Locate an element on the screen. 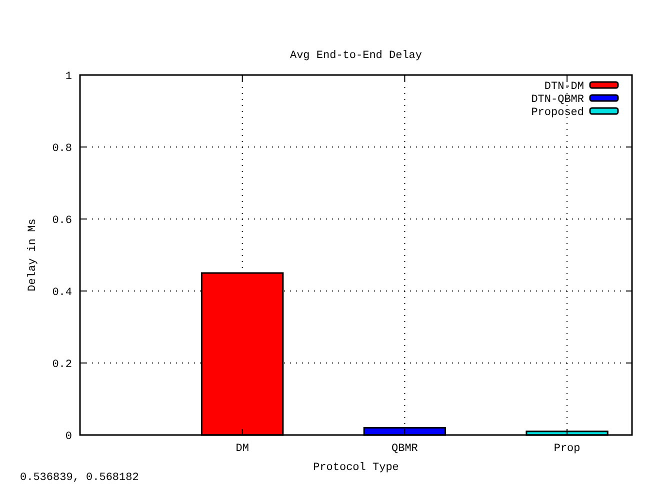  legend-label: DTN-QBMR is located at coordinates (557, 100).